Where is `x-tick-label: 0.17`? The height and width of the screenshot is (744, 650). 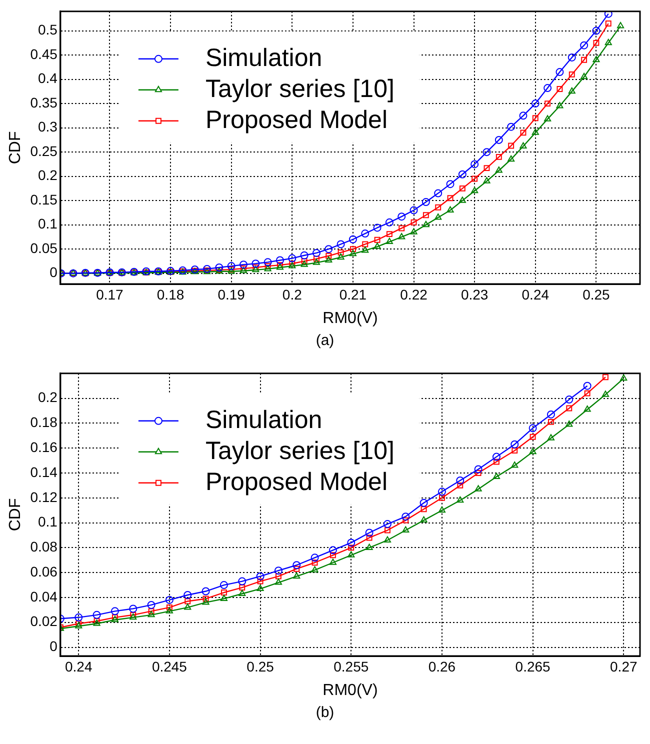 x-tick-label: 0.17 is located at coordinates (110, 294).